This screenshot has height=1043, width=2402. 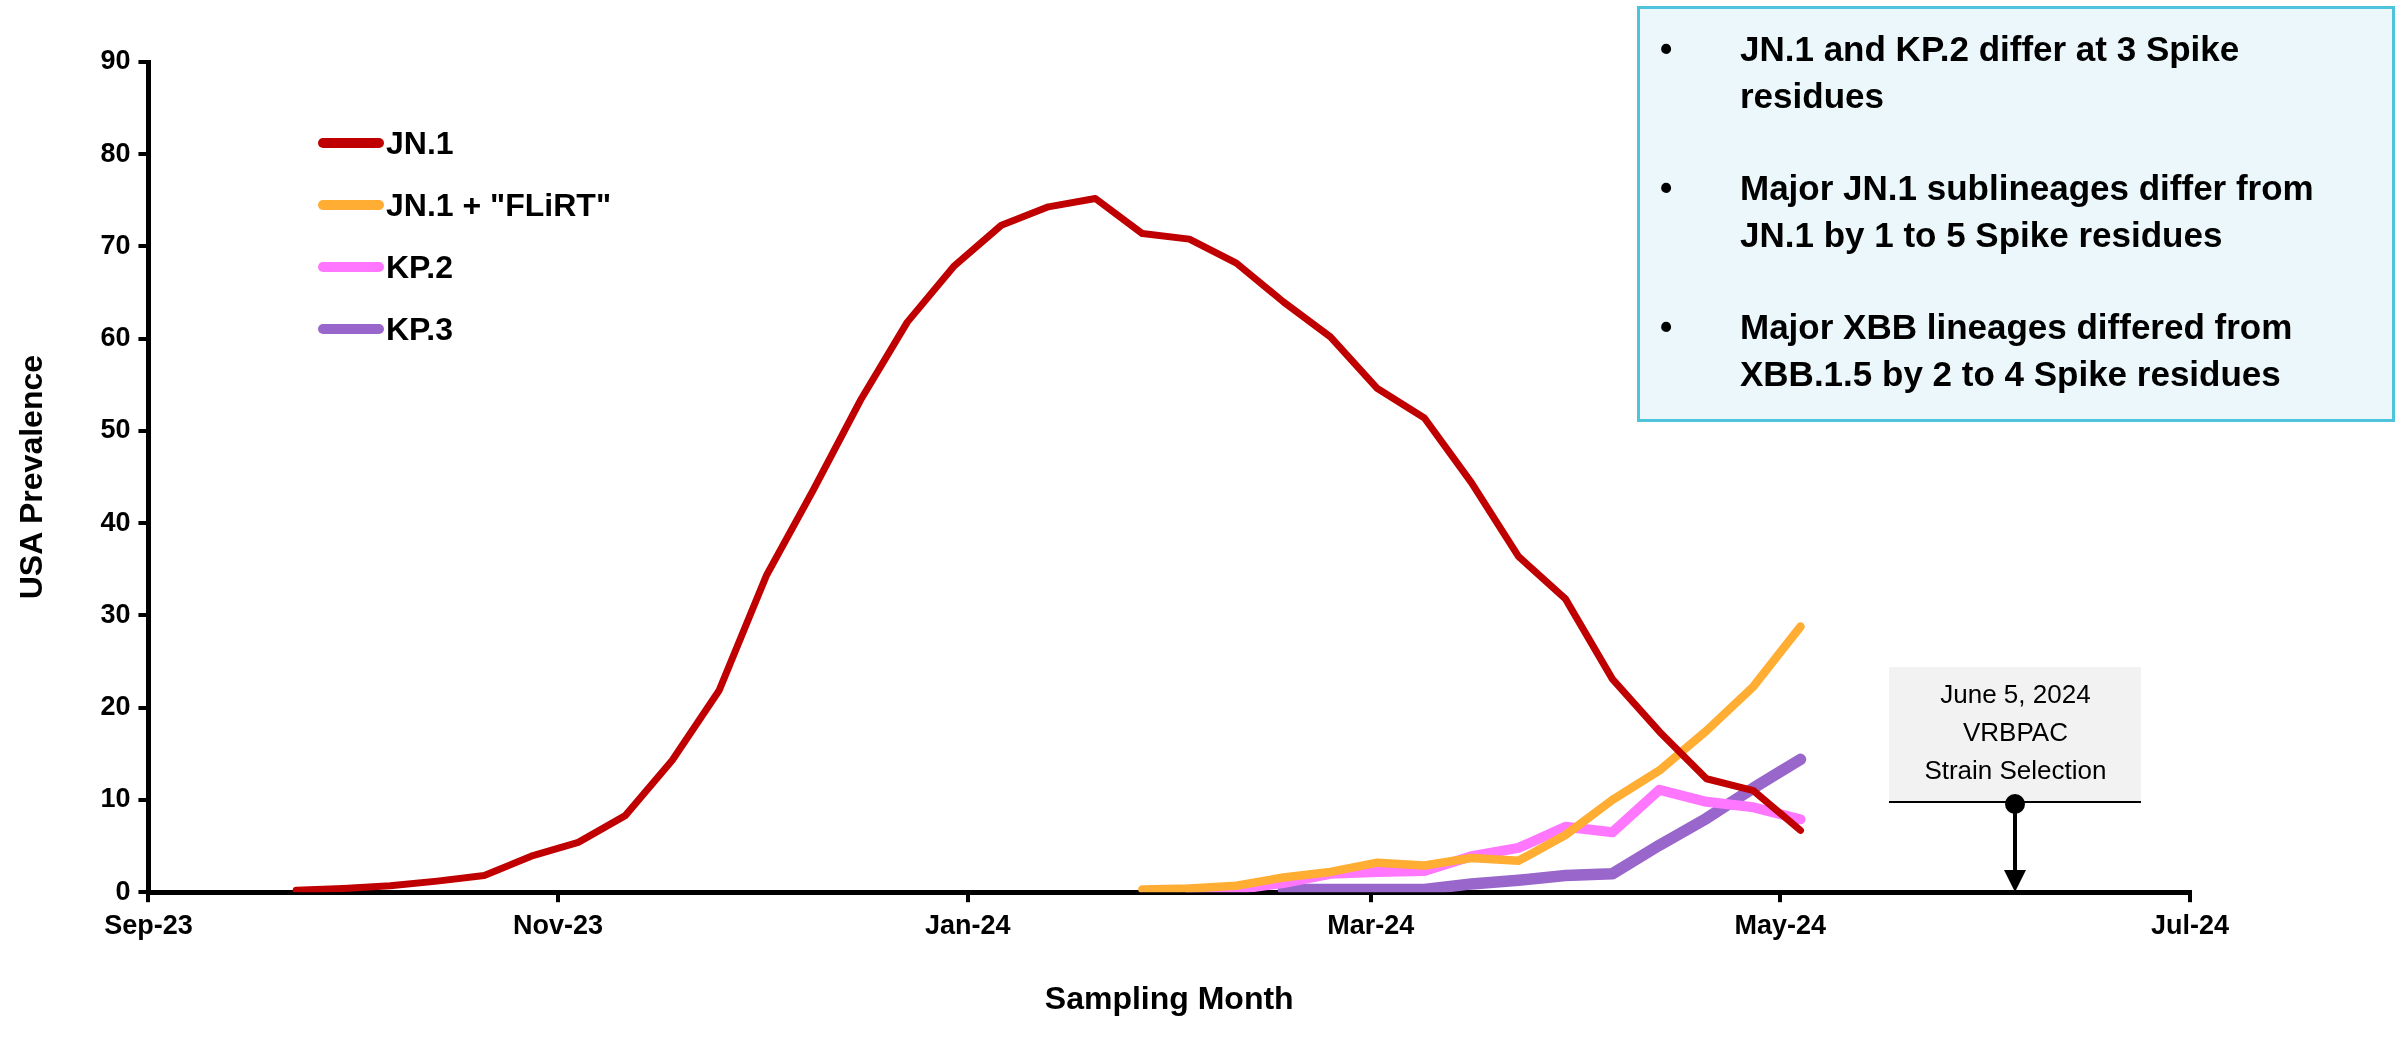 I want to click on y-tick-label: 30, so click(x=115, y=613).